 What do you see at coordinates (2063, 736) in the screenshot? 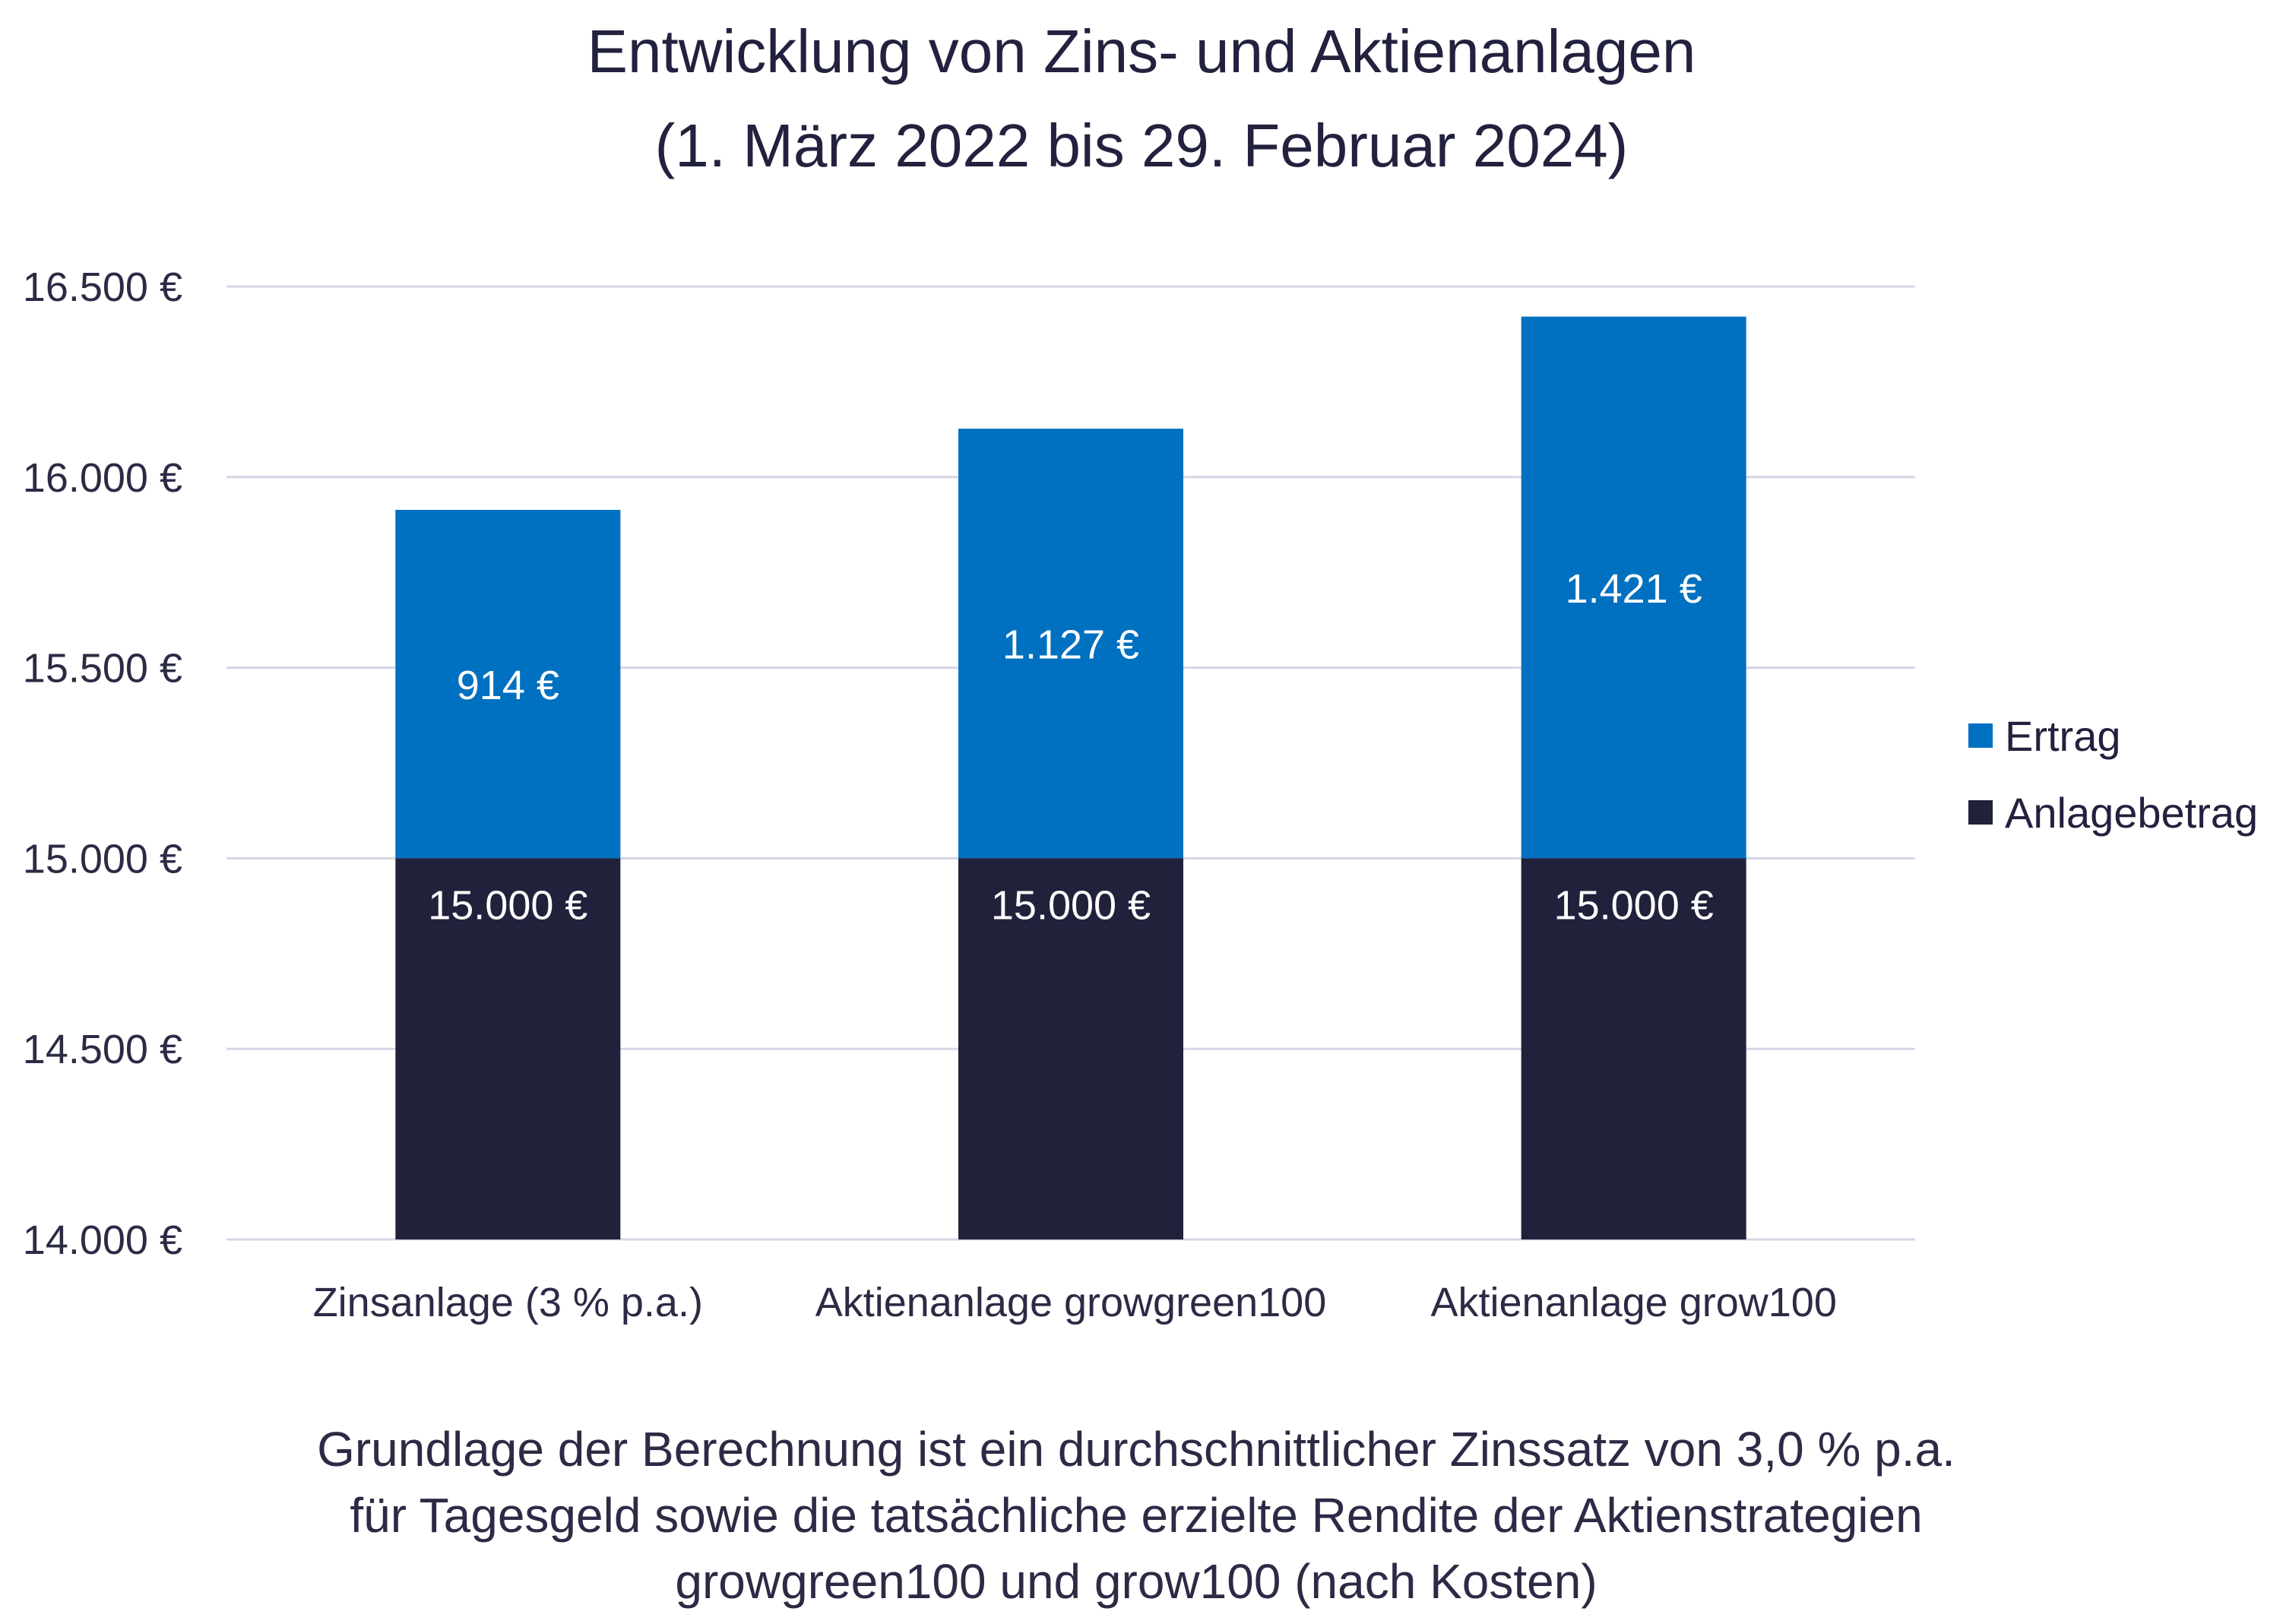
I see `legend-label-ertrag: Ertrag` at bounding box center [2063, 736].